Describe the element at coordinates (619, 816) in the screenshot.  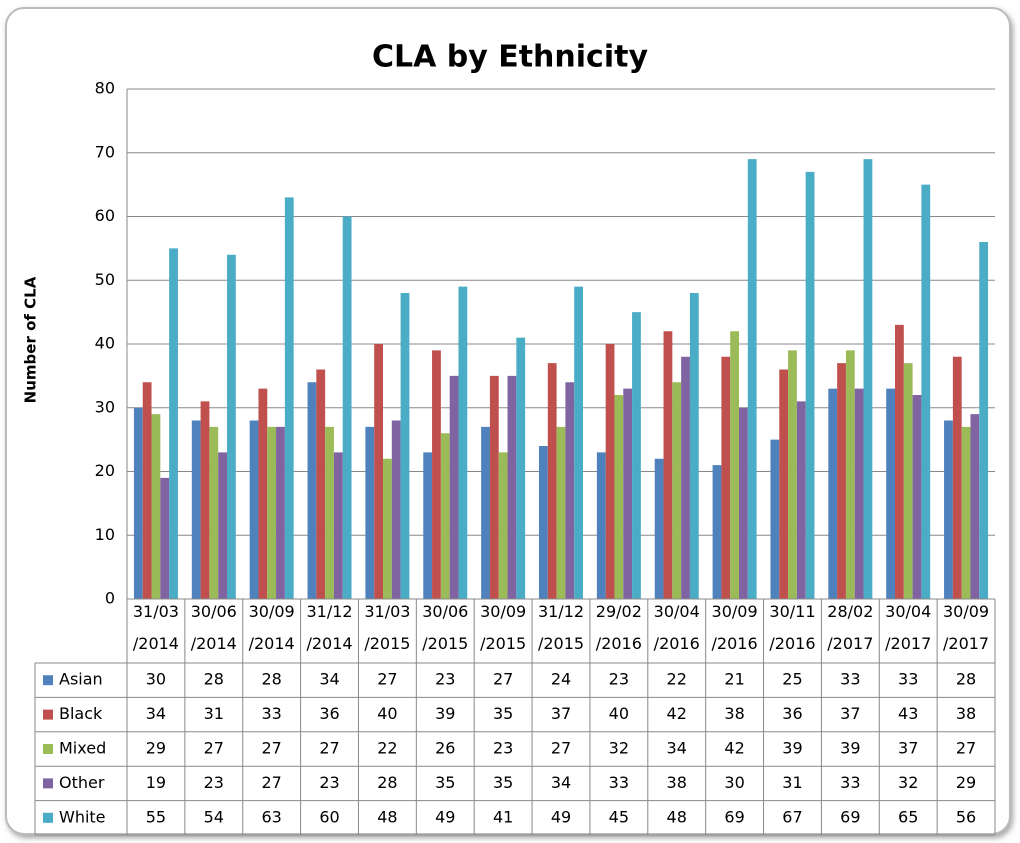
I see `table-cell: 45` at that location.